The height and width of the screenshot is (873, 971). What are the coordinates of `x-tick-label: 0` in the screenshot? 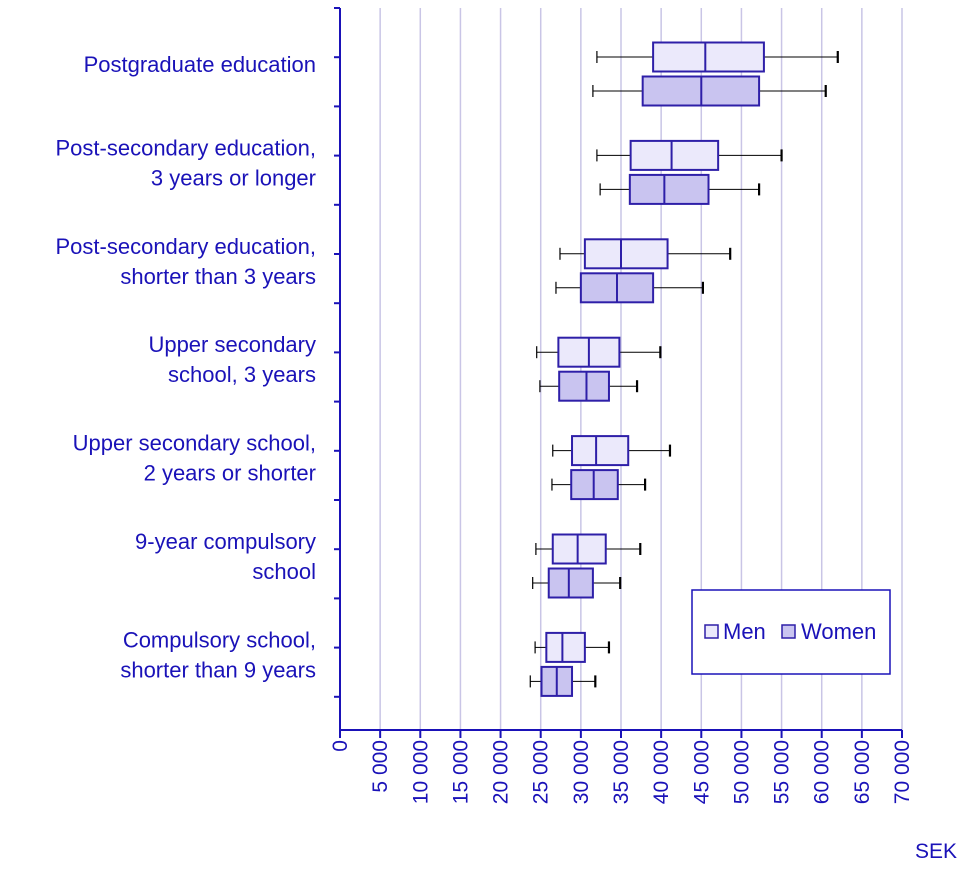 It's located at (340, 746).